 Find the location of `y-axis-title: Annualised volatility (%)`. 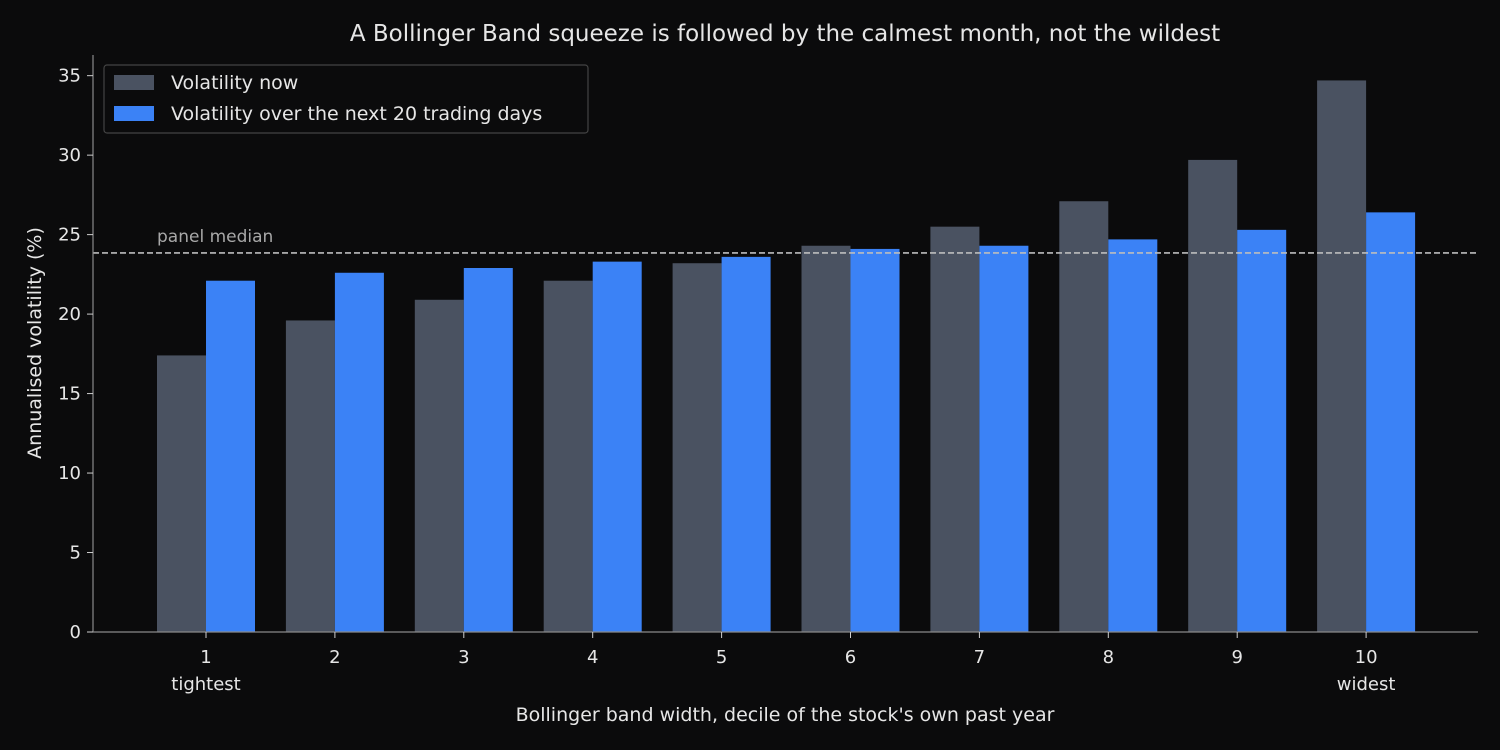

y-axis-title: Annualised volatility (%) is located at coordinates (35, 343).